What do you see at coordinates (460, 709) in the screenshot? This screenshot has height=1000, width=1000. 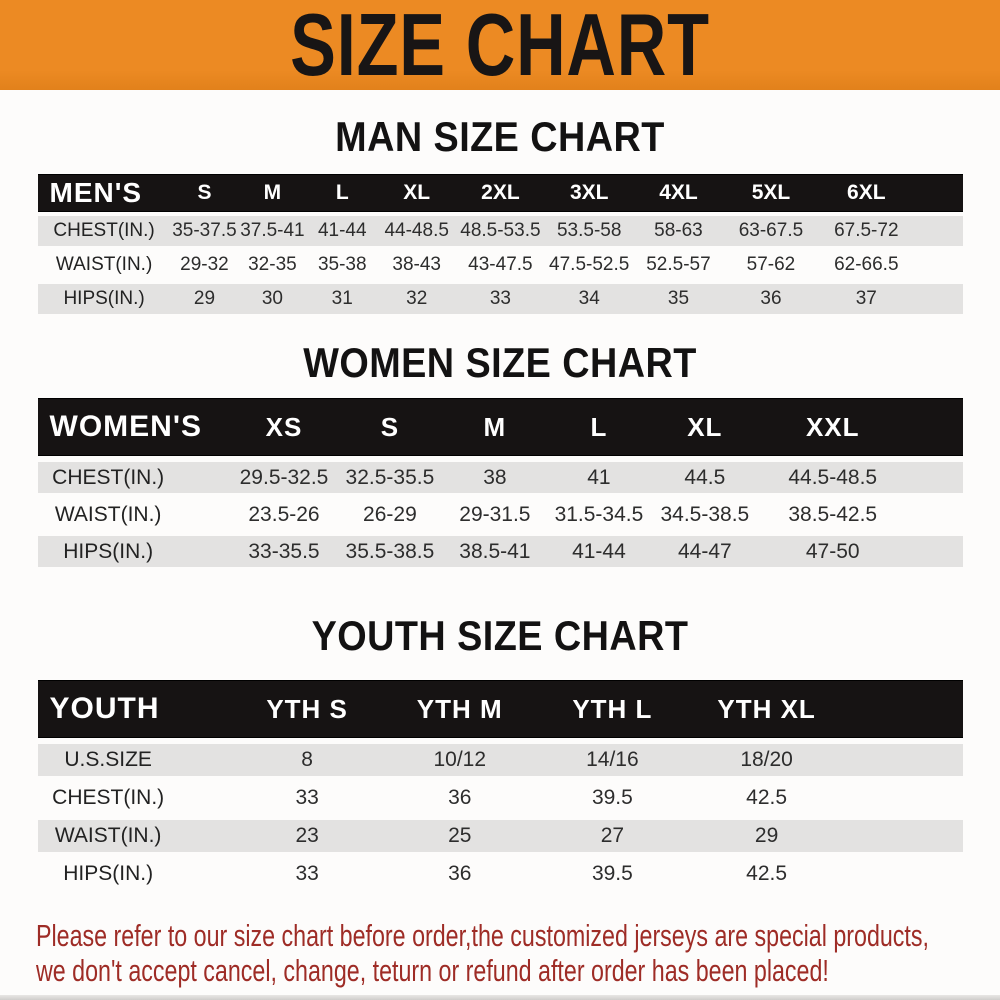 I see `size-column-header: YTH M` at bounding box center [460, 709].